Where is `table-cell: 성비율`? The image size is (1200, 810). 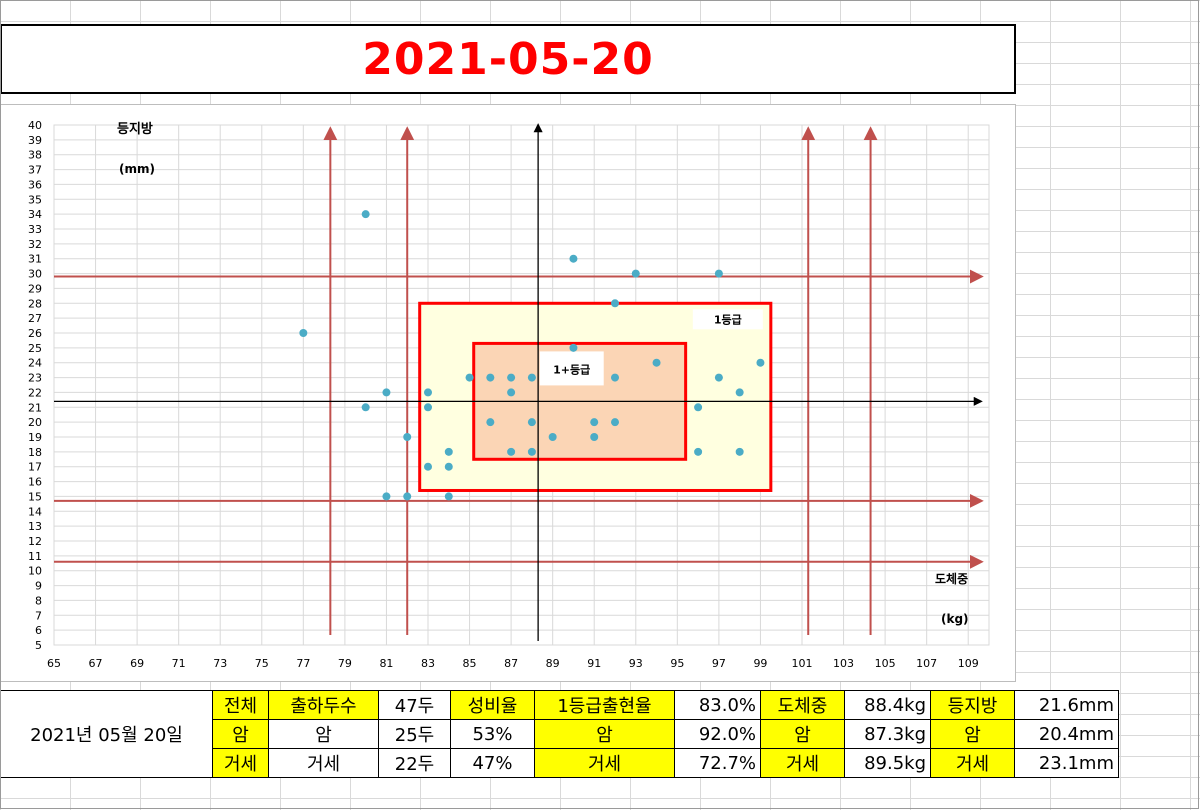
table-cell: 성비율 is located at coordinates (492, 705).